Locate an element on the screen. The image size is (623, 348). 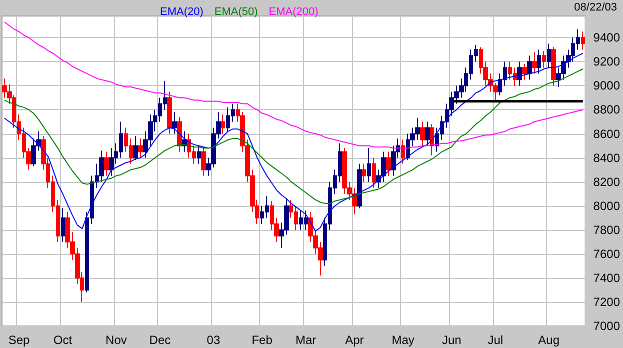
x-tick-label: Nov is located at coordinates (116, 340).